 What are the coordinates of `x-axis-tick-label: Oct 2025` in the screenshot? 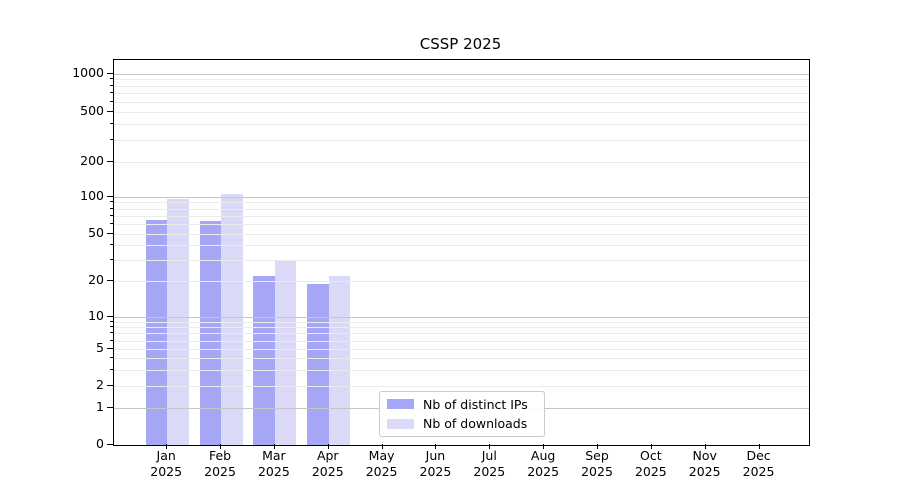 It's located at (650, 463).